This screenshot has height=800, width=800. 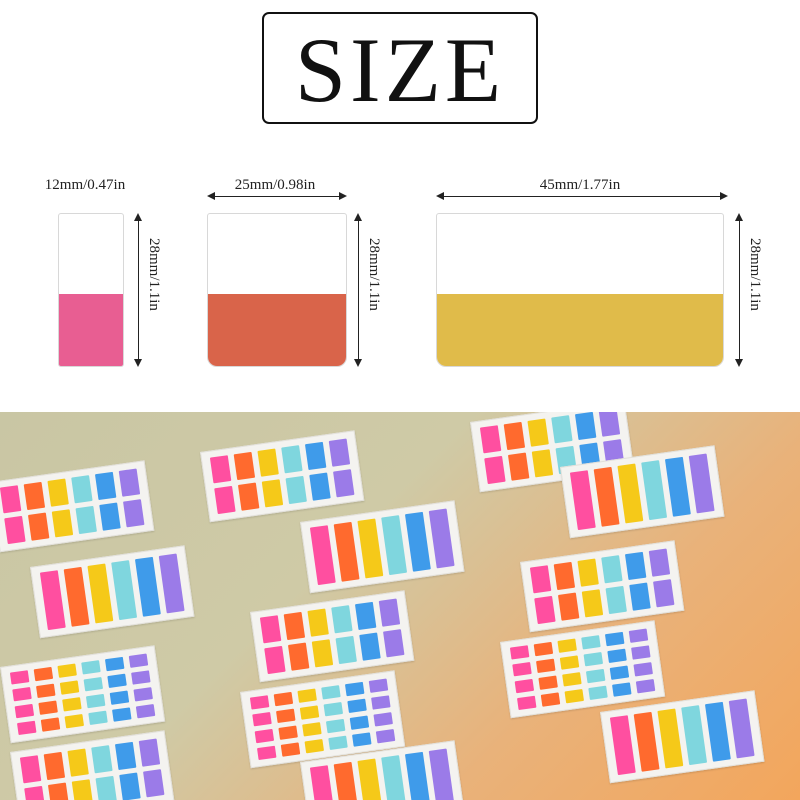 I want to click on width-label-small: 12mm/0.47in, so click(x=85, y=185).